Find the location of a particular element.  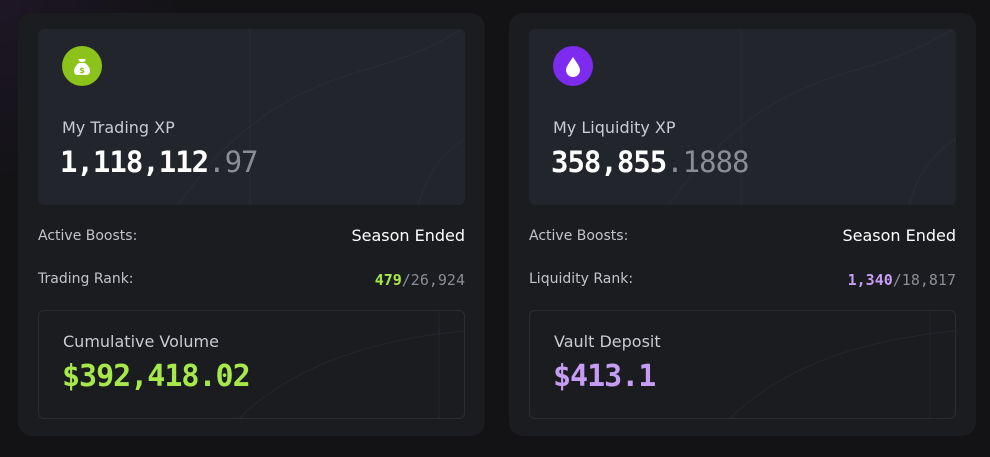

rank-label: Trading Rank: is located at coordinates (86, 279).